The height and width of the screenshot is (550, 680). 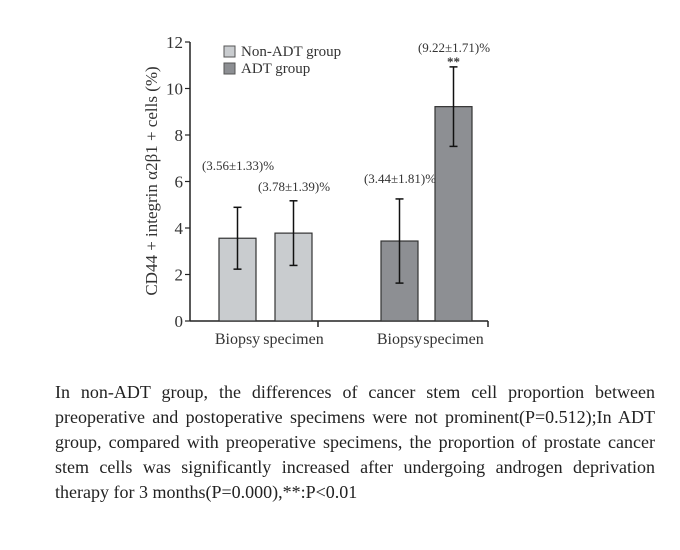 What do you see at coordinates (179, 182) in the screenshot?
I see `y-tick-label: 6` at bounding box center [179, 182].